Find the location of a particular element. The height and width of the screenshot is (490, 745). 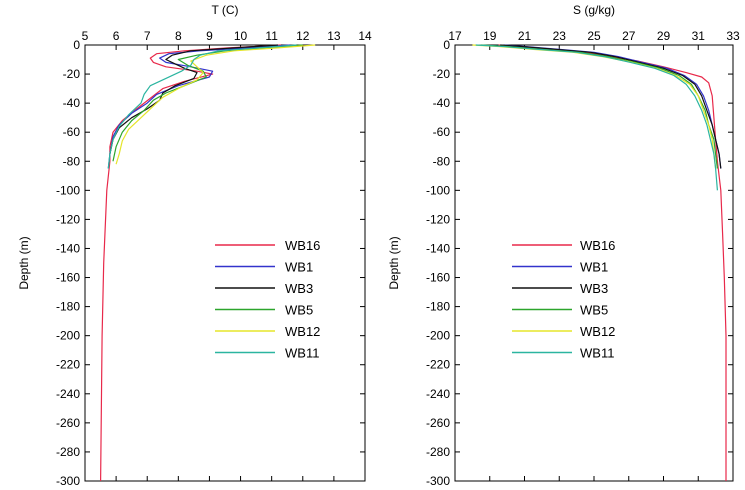

x-tick-label: 5 is located at coordinates (85, 36).